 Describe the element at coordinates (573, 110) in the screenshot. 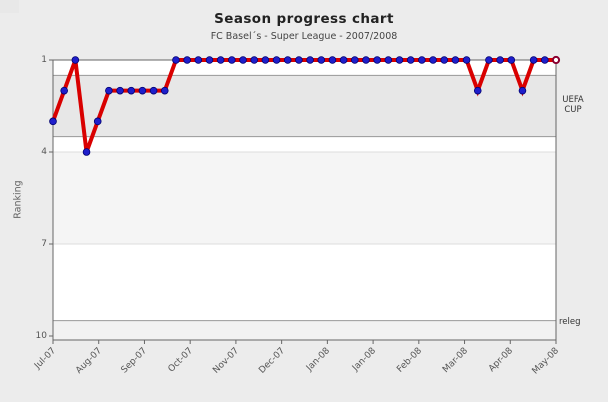

I see `uefa-cup-band-label-line2: CUP` at that location.